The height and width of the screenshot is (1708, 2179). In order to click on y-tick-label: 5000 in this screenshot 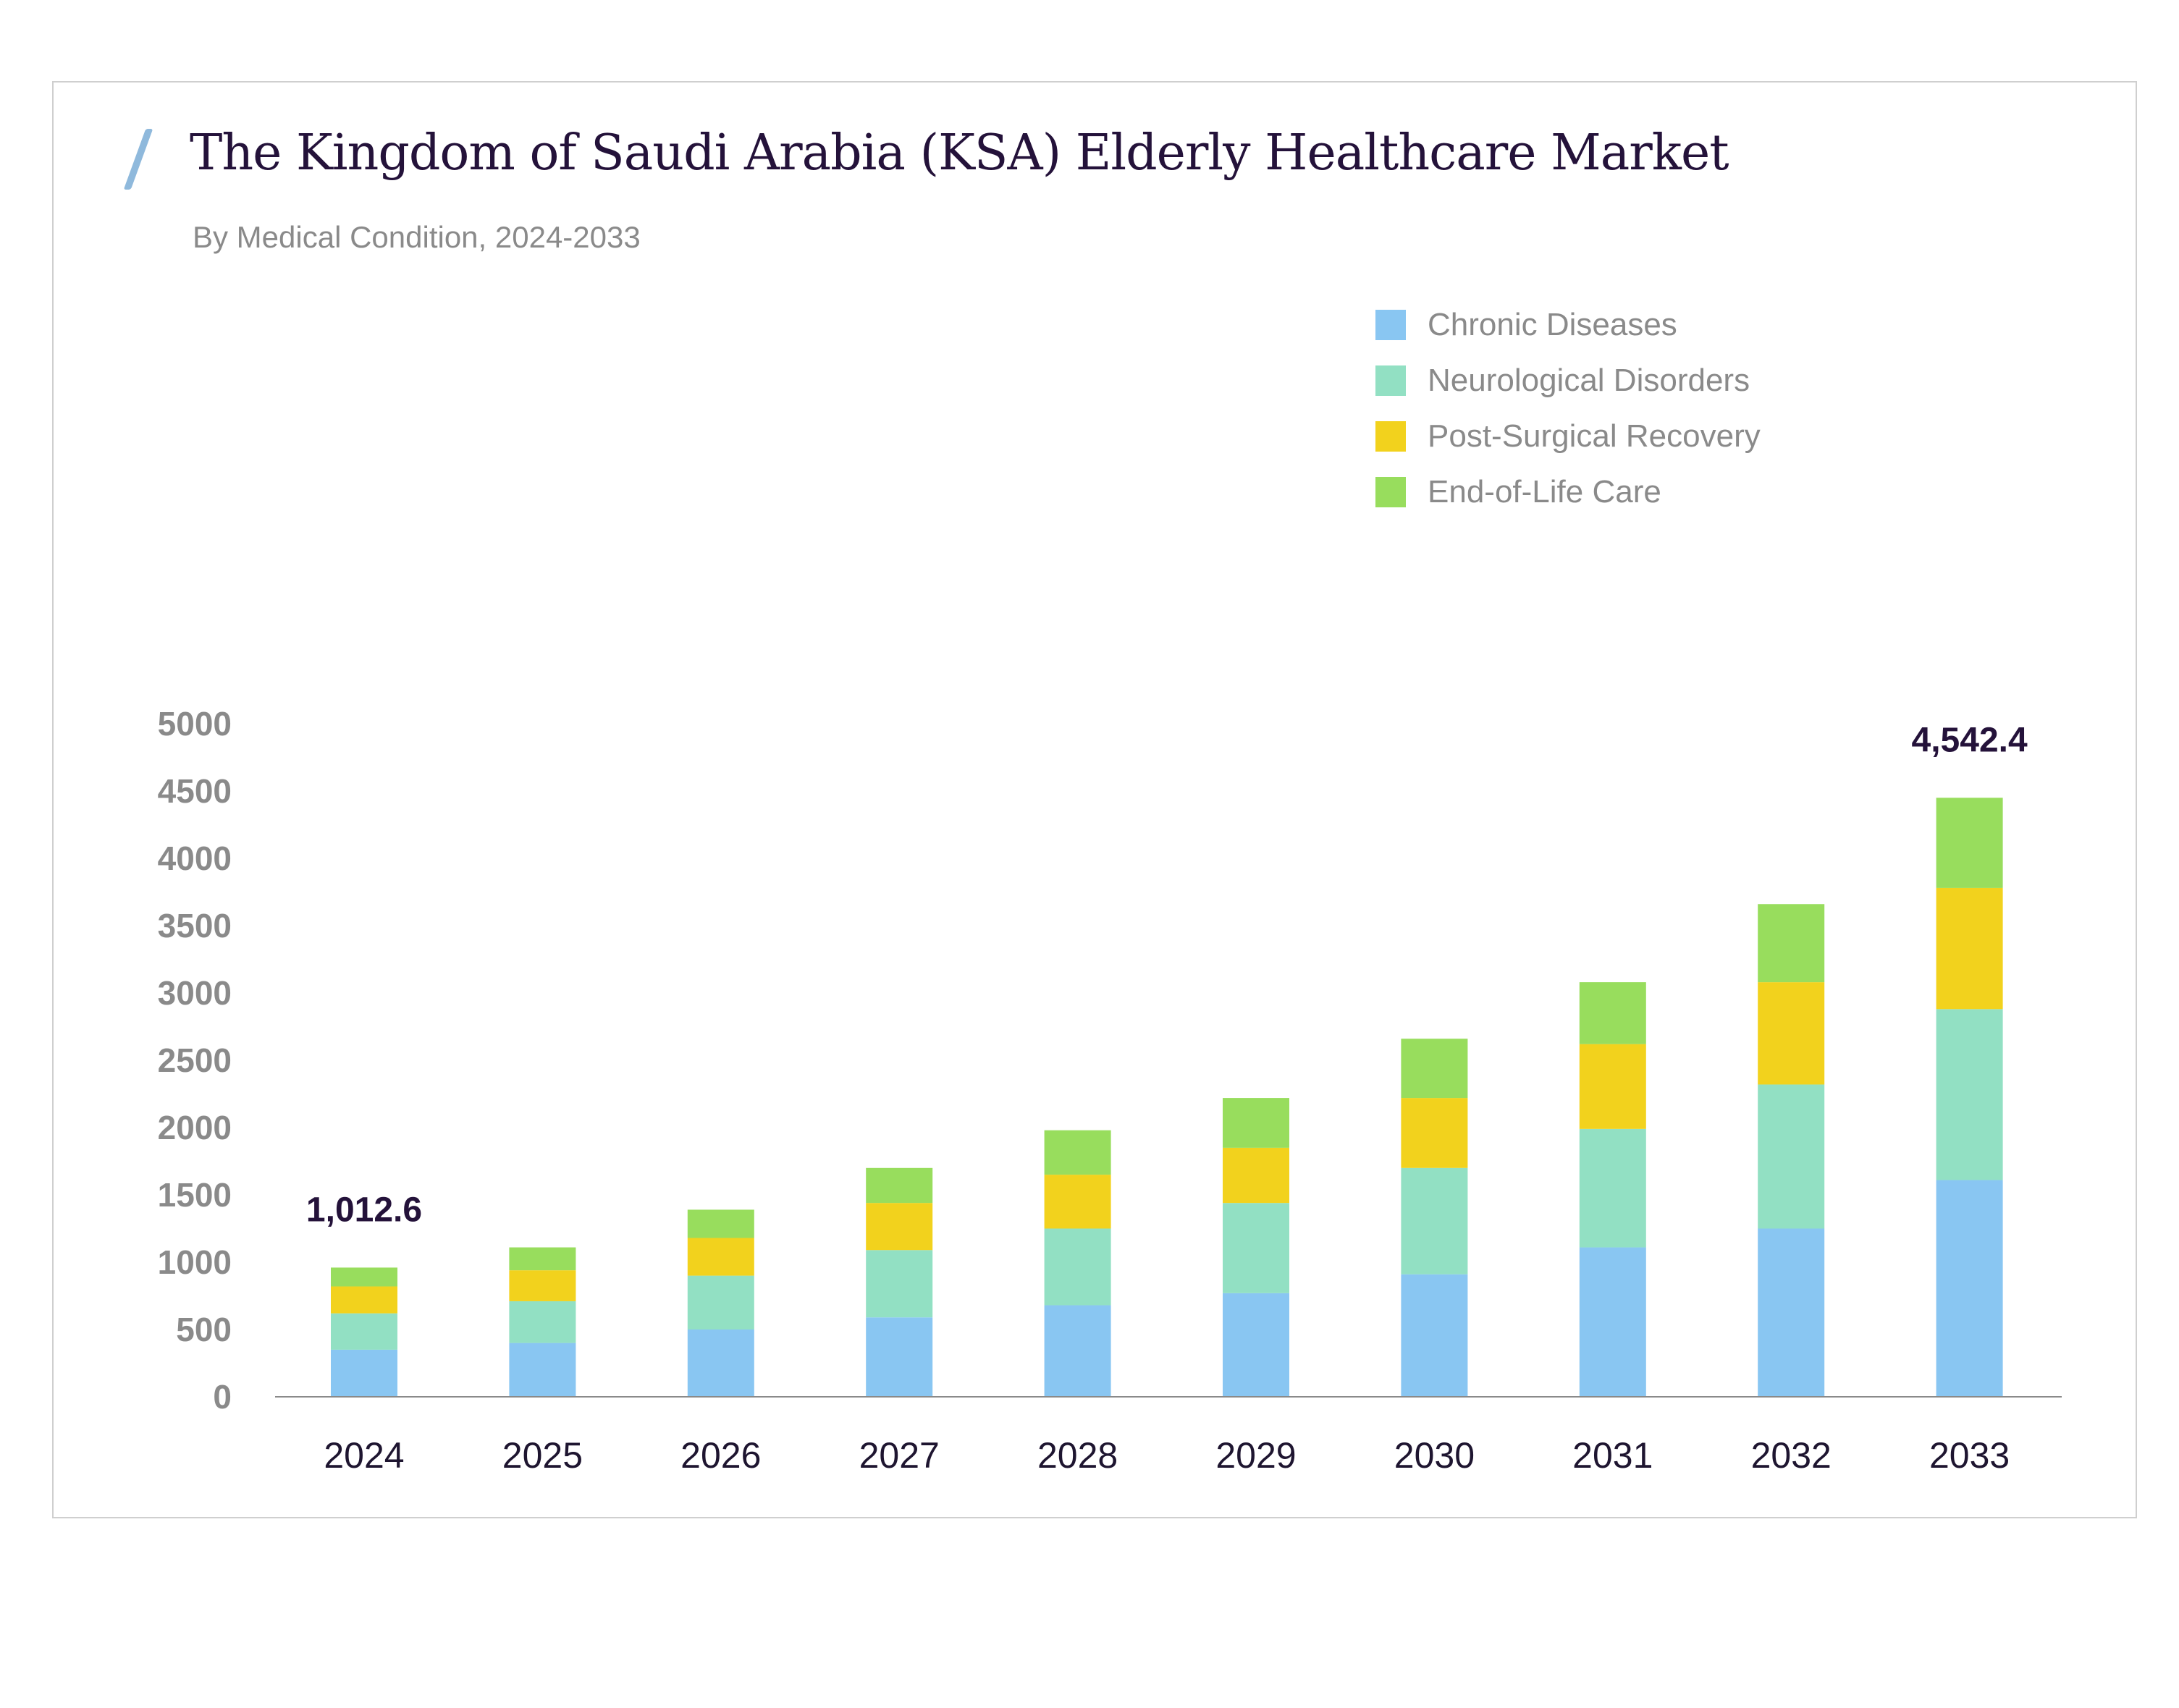, I will do `click(195, 724)`.